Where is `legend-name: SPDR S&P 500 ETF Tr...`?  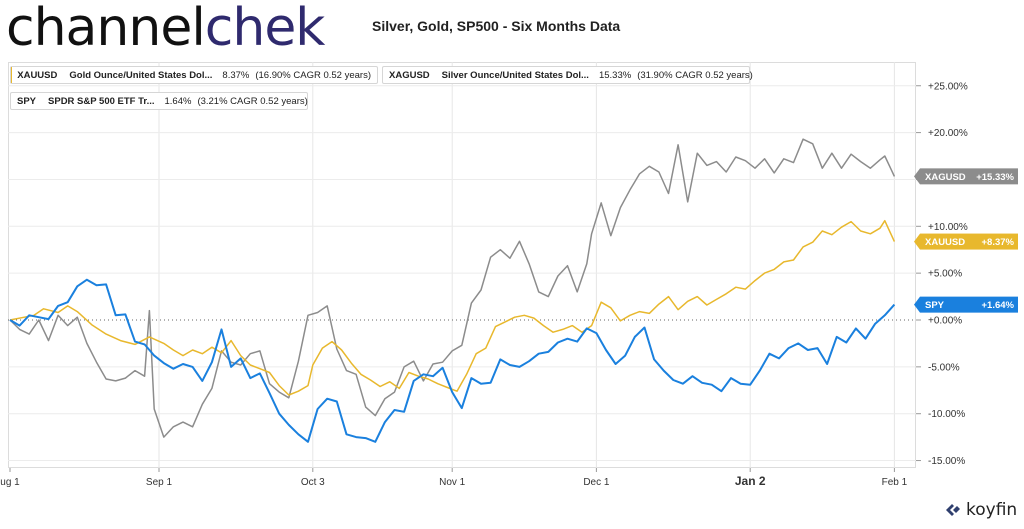 legend-name: SPDR S&P 500 ETF Tr... is located at coordinates (101, 101).